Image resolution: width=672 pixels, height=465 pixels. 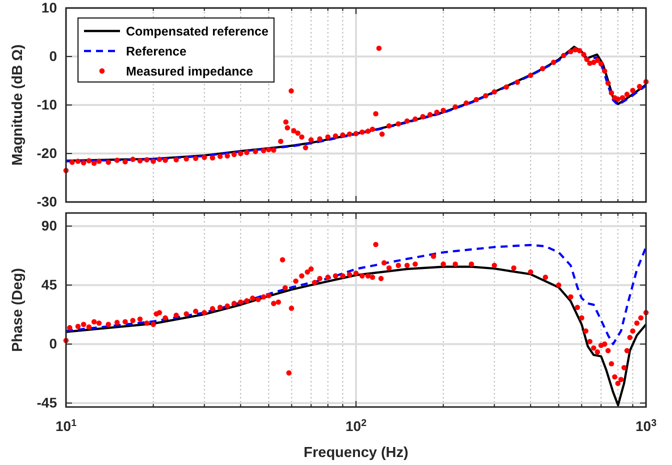 What do you see at coordinates (646, 426) in the screenshot?
I see `x-tick-label: 10$^{3}$` at bounding box center [646, 426].